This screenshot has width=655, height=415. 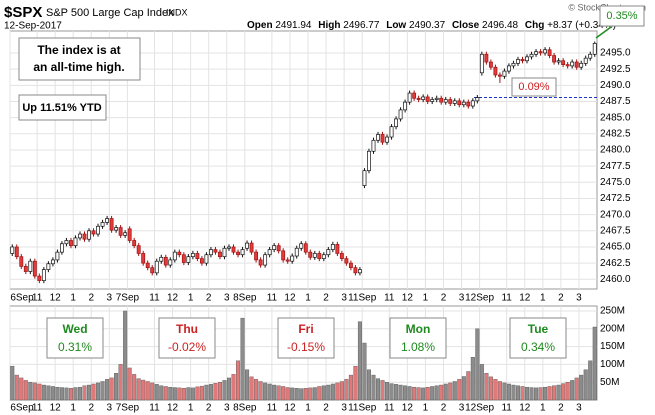 I want to click on day-name: Wed, so click(x=74, y=329).